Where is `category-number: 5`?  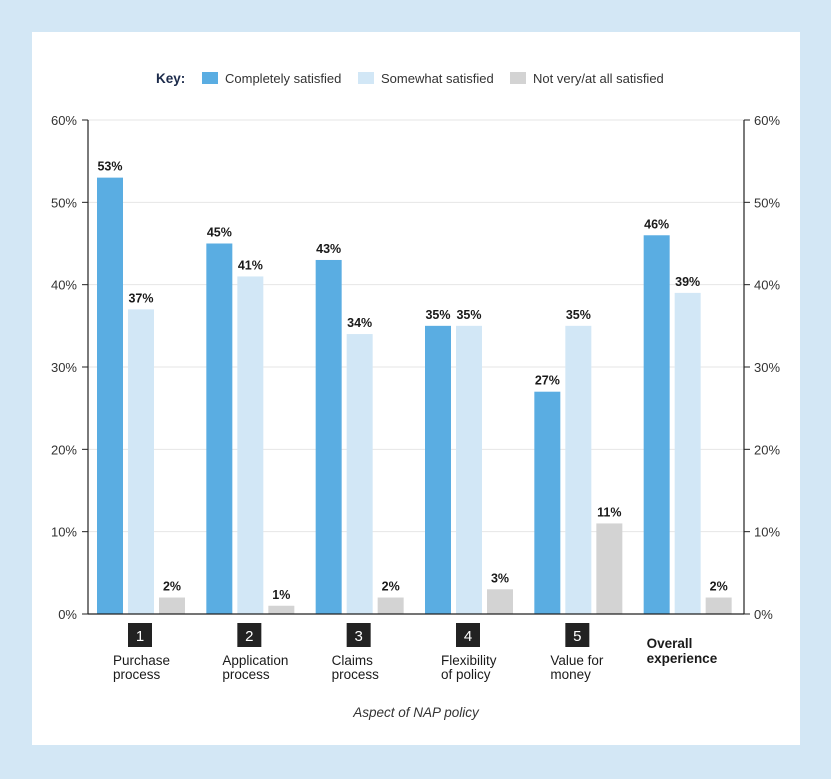
category-number: 5 is located at coordinates (577, 636).